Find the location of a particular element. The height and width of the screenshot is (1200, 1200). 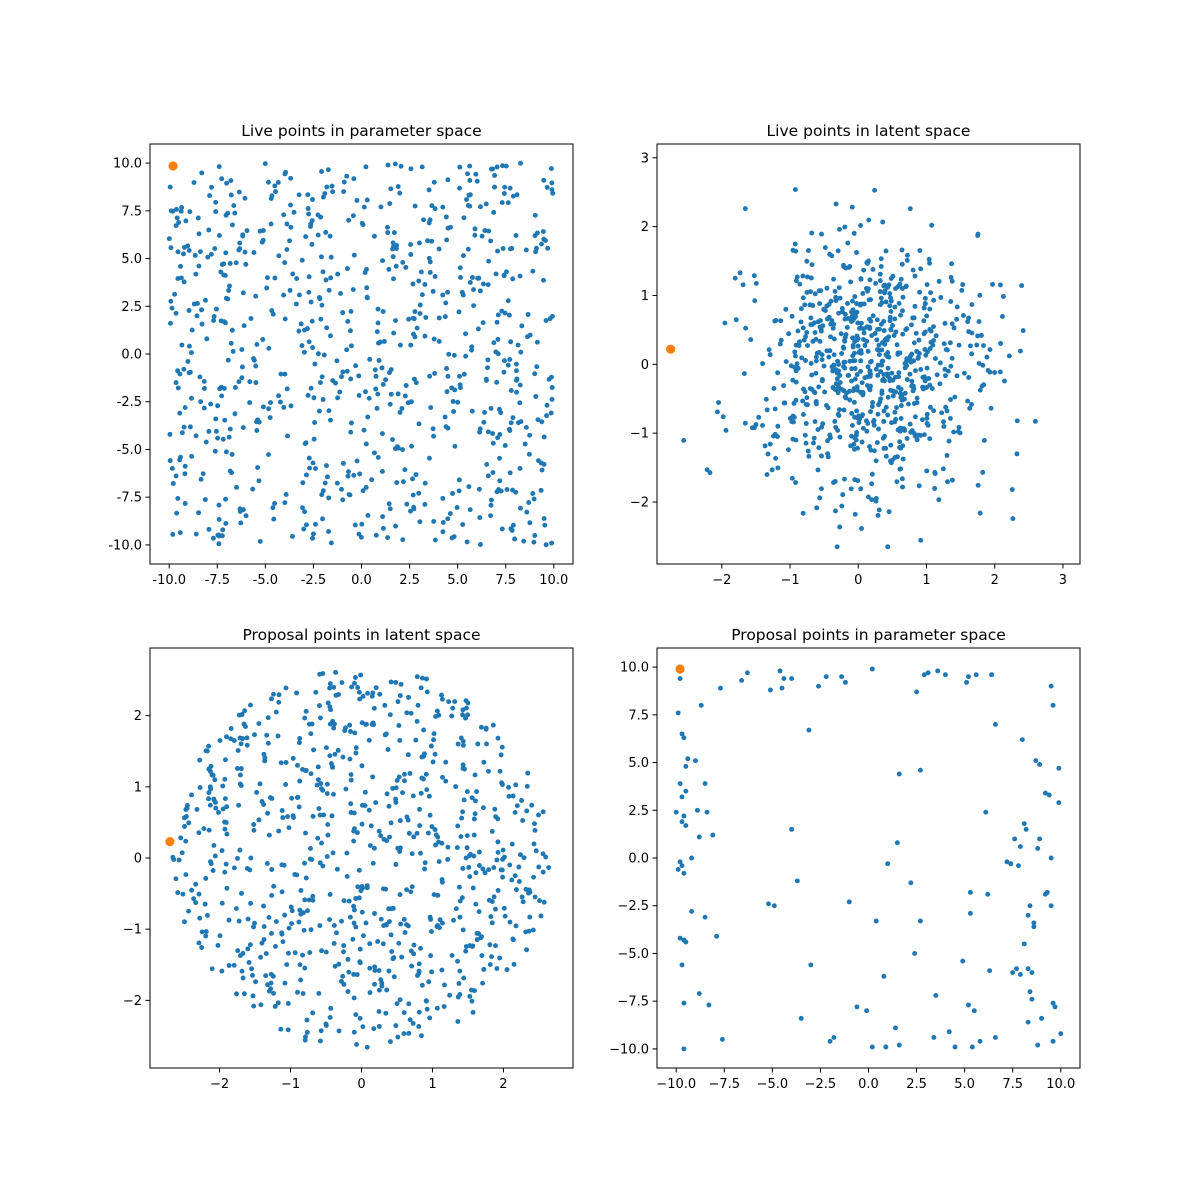

plot-area-frame is located at coordinates (361, 354).